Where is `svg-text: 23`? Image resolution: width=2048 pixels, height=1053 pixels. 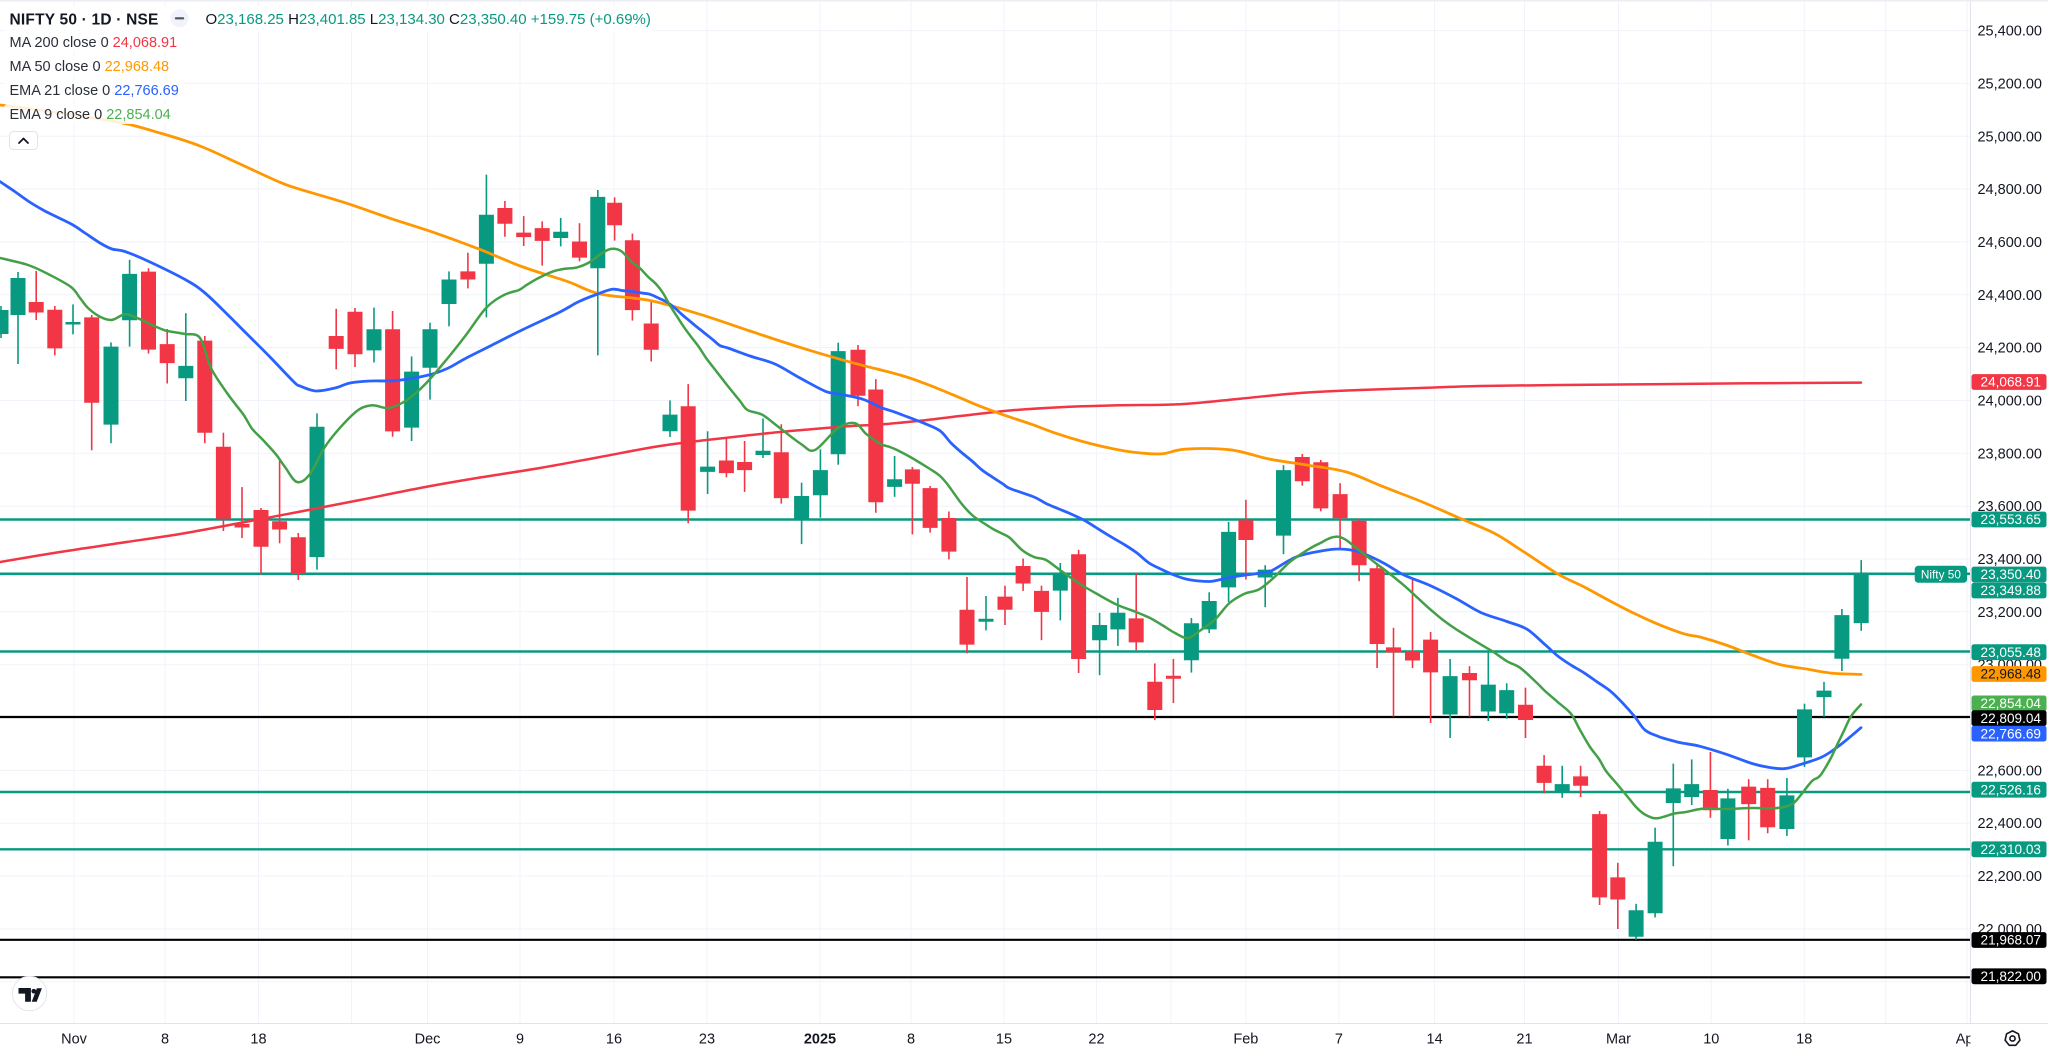
svg-text: 23 is located at coordinates (707, 1040).